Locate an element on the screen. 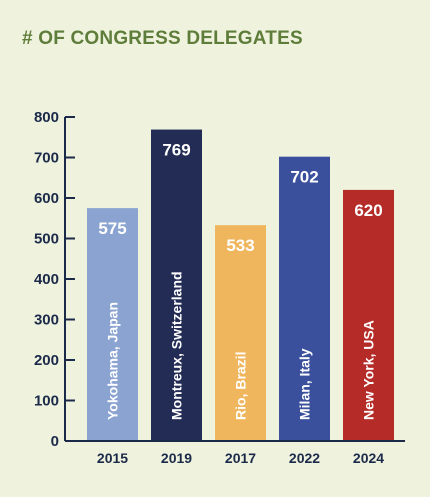 This screenshot has height=497, width=430. y-tick-label: 700 is located at coordinates (46, 158).